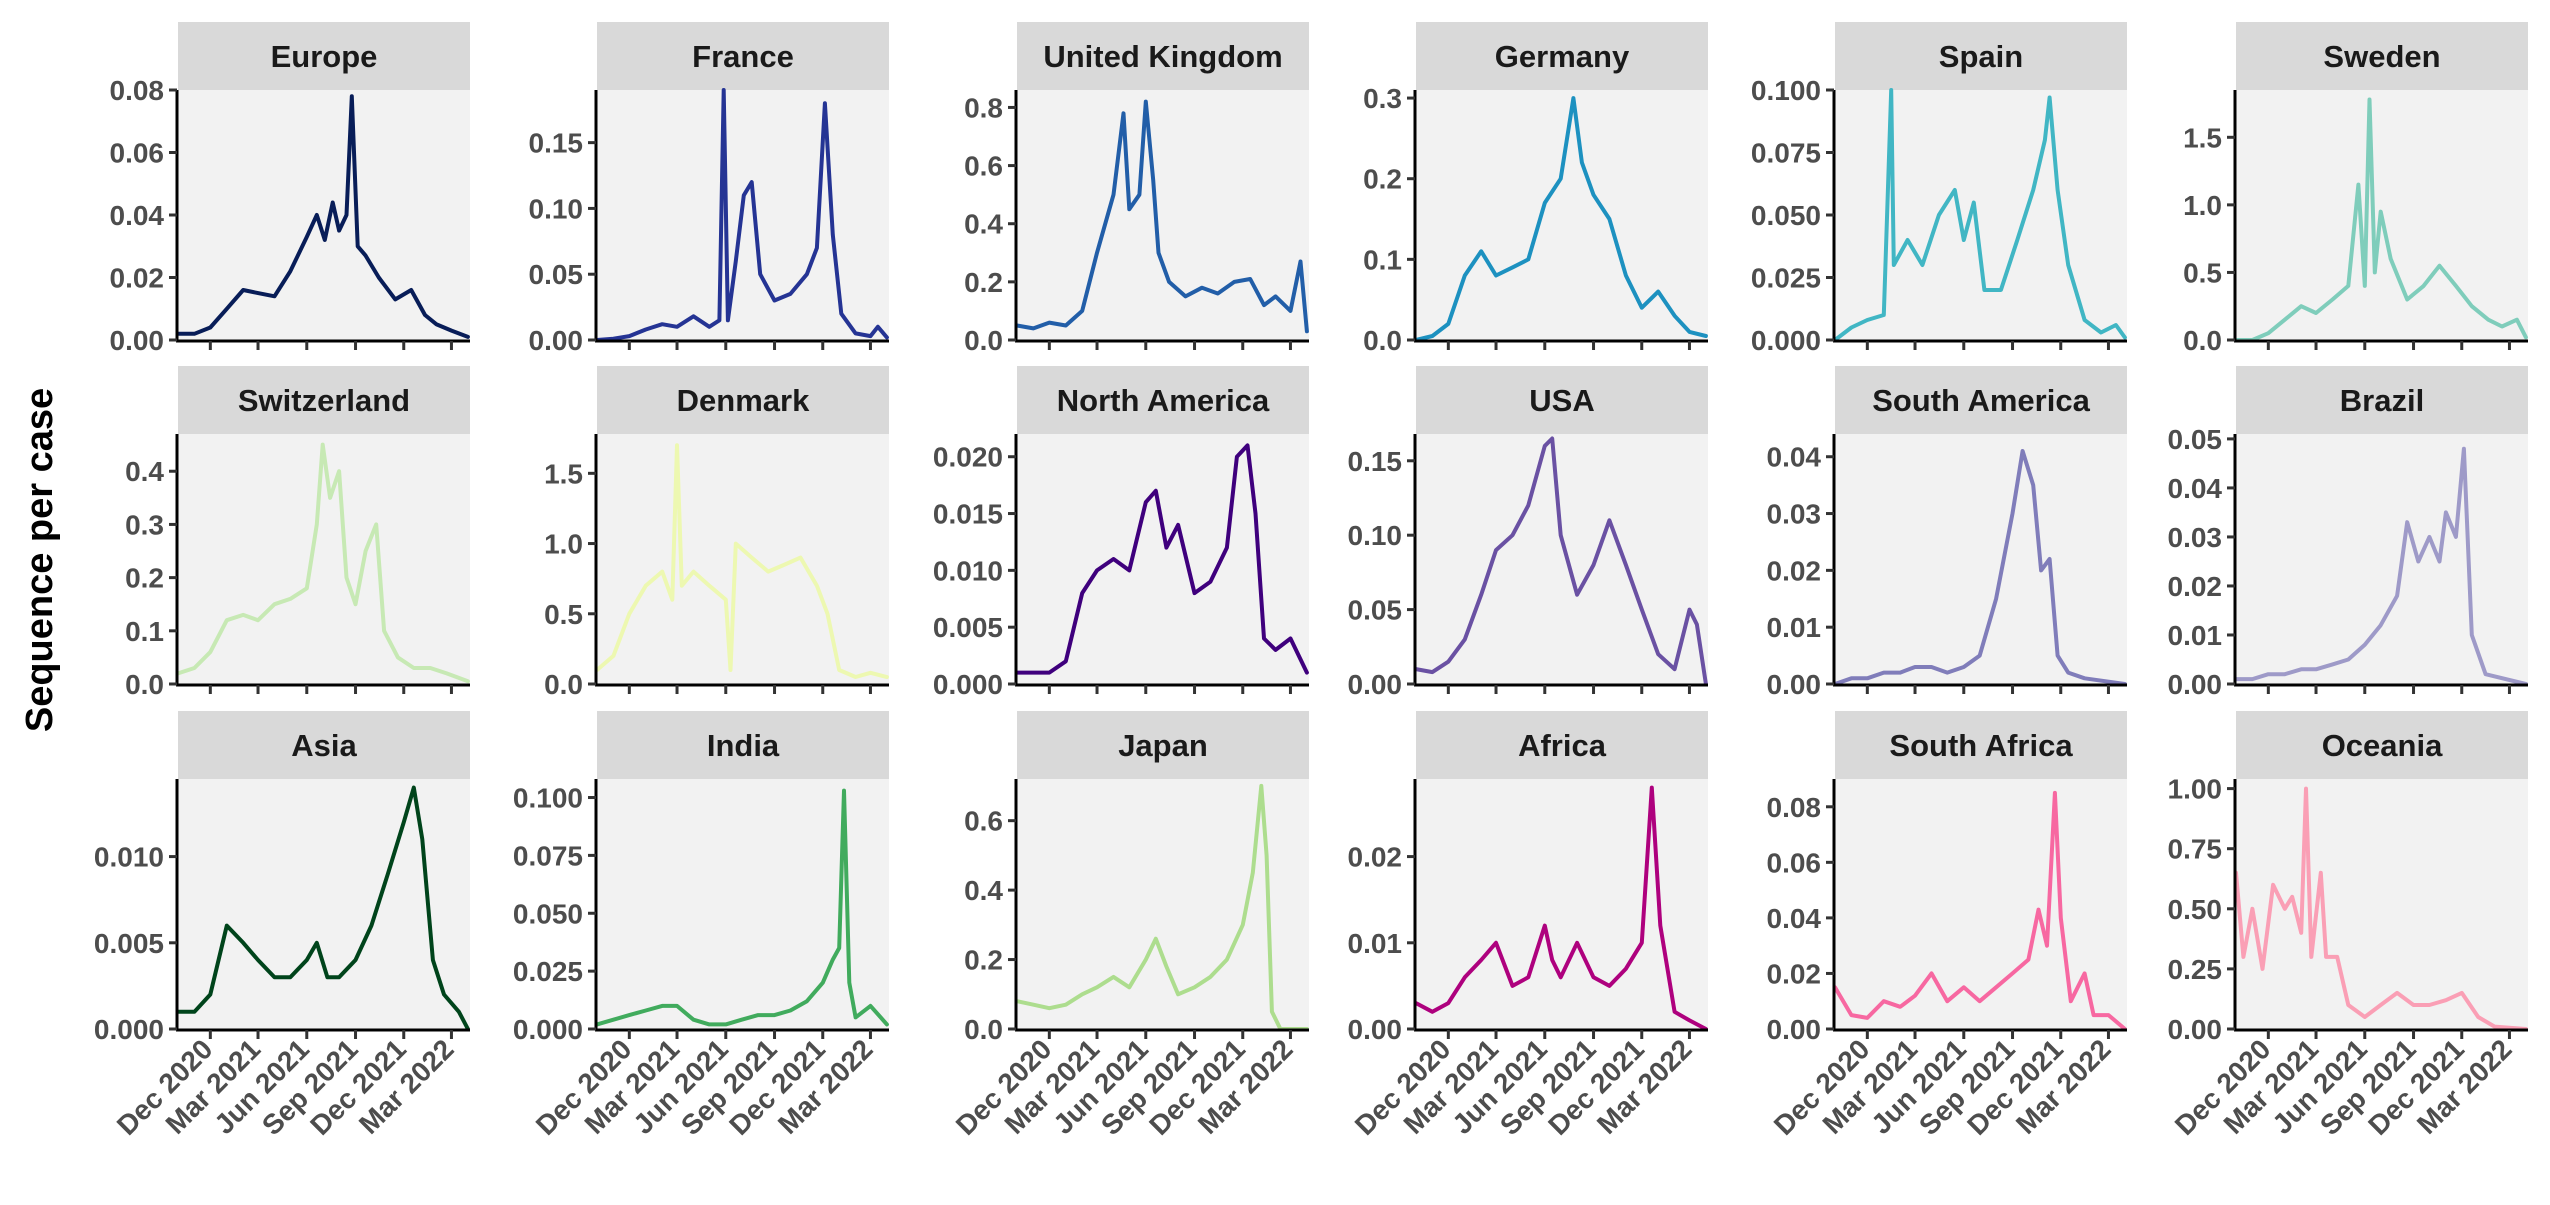  Describe the element at coordinates (2195, 969) in the screenshot. I see `y-tick-label: 0.25` at that location.